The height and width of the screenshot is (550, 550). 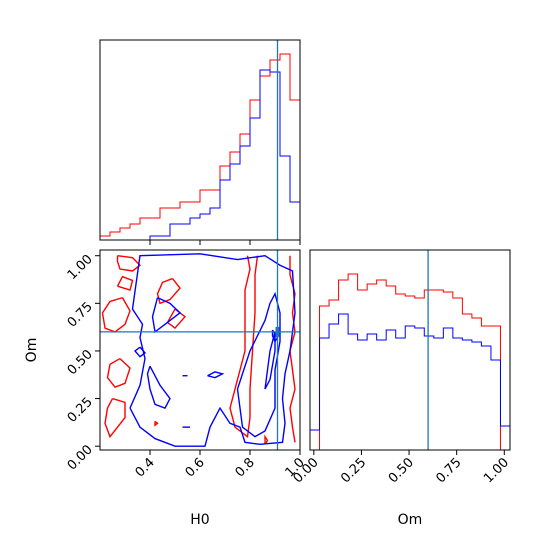 I want to click on contour-xtick-label: 0.8, so click(x=245, y=467).